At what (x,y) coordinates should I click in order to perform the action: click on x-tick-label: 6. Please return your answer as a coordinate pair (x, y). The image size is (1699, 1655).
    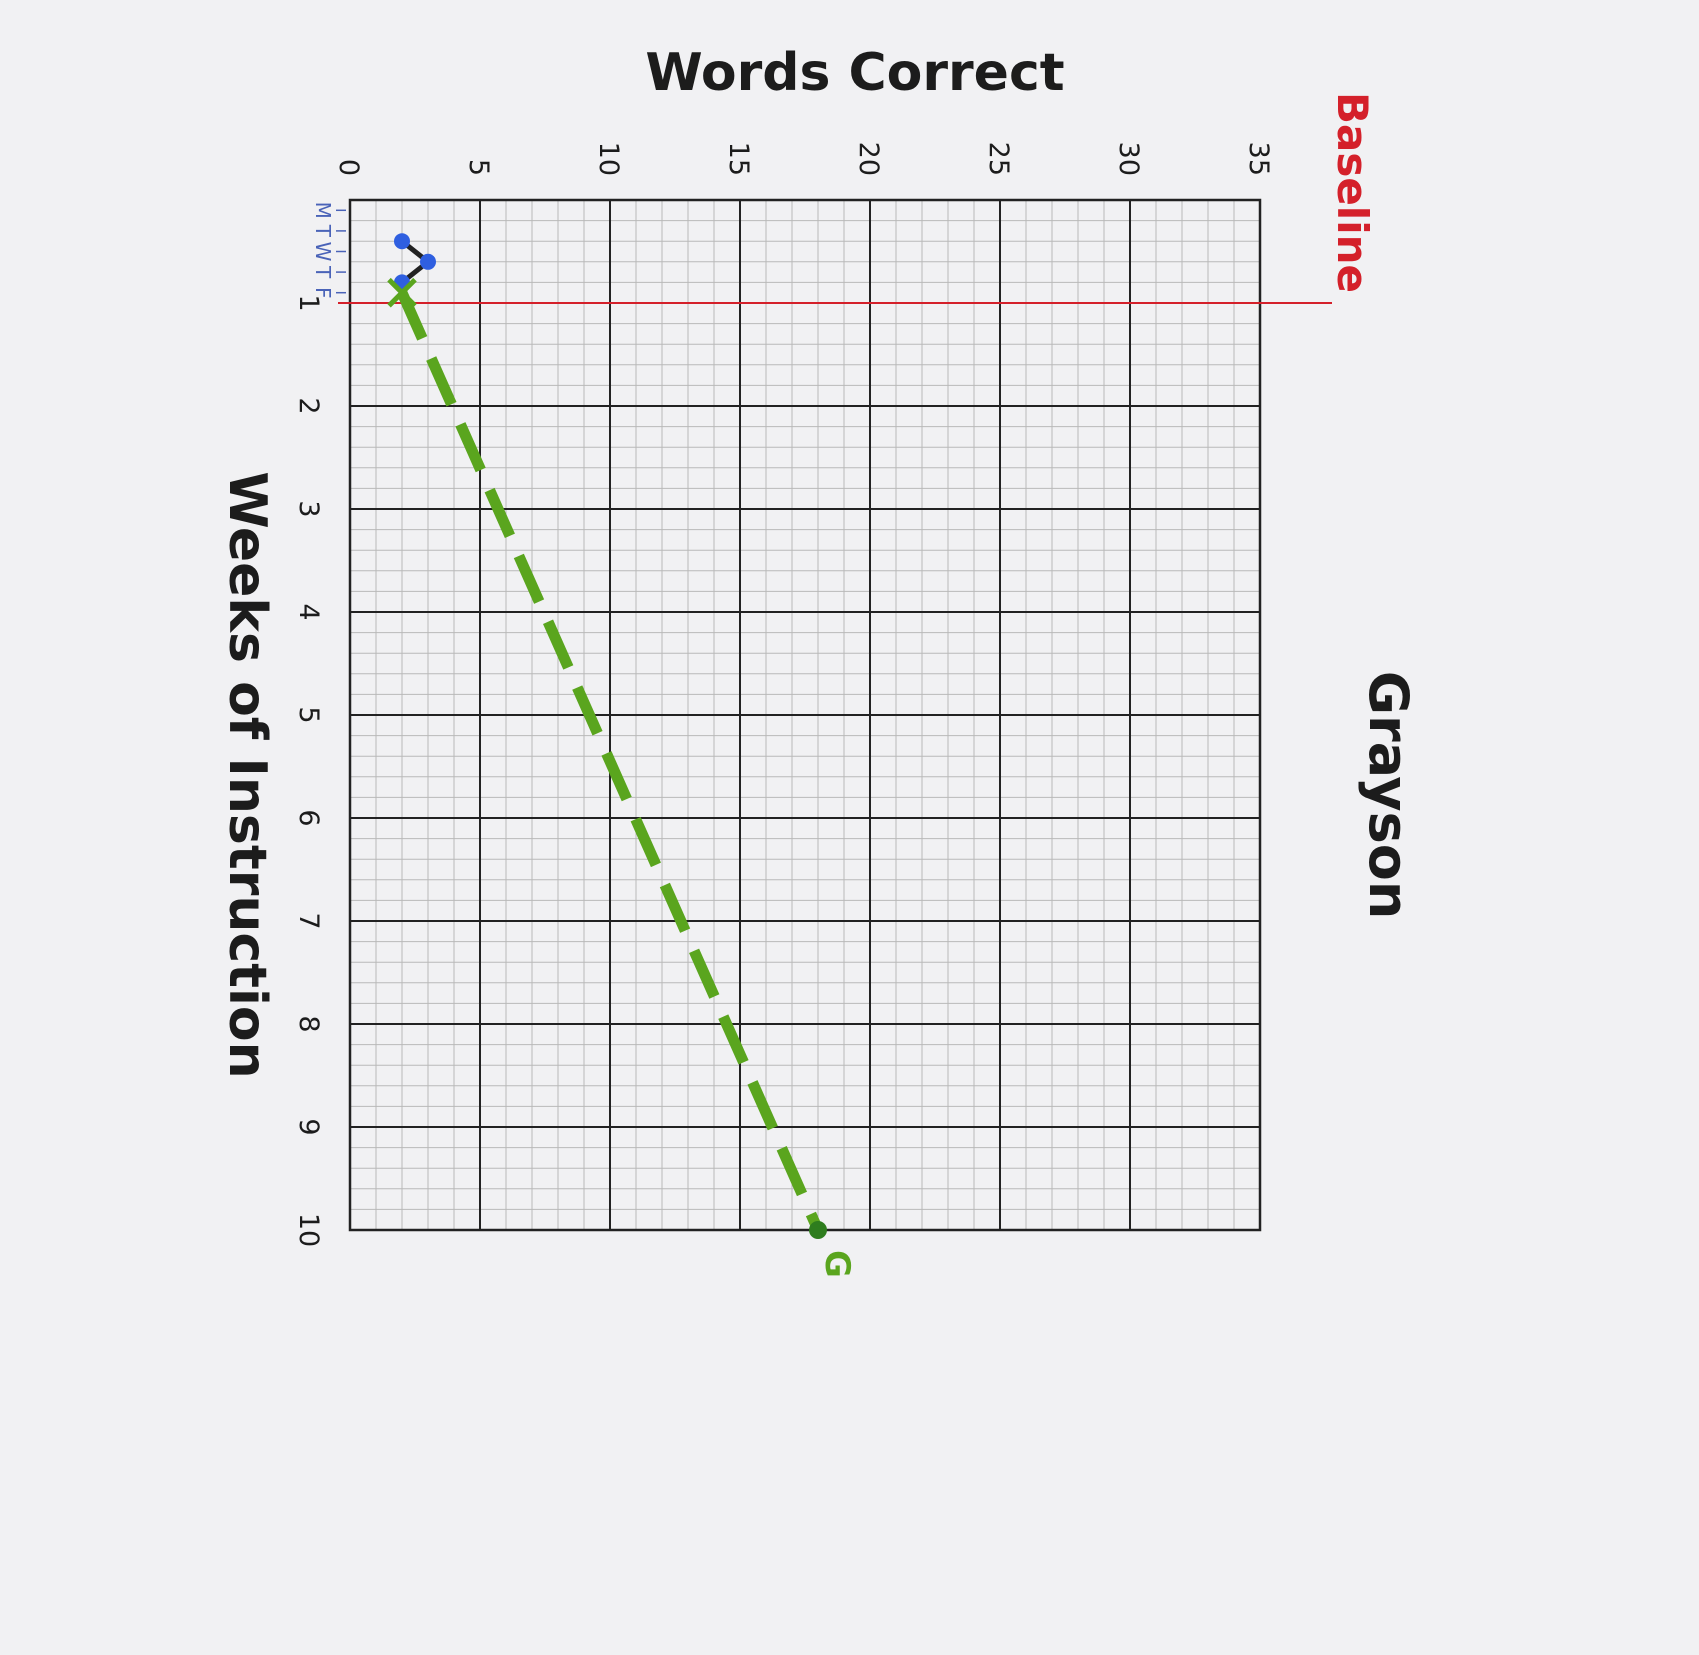
    Looking at the image, I should click on (308, 817).